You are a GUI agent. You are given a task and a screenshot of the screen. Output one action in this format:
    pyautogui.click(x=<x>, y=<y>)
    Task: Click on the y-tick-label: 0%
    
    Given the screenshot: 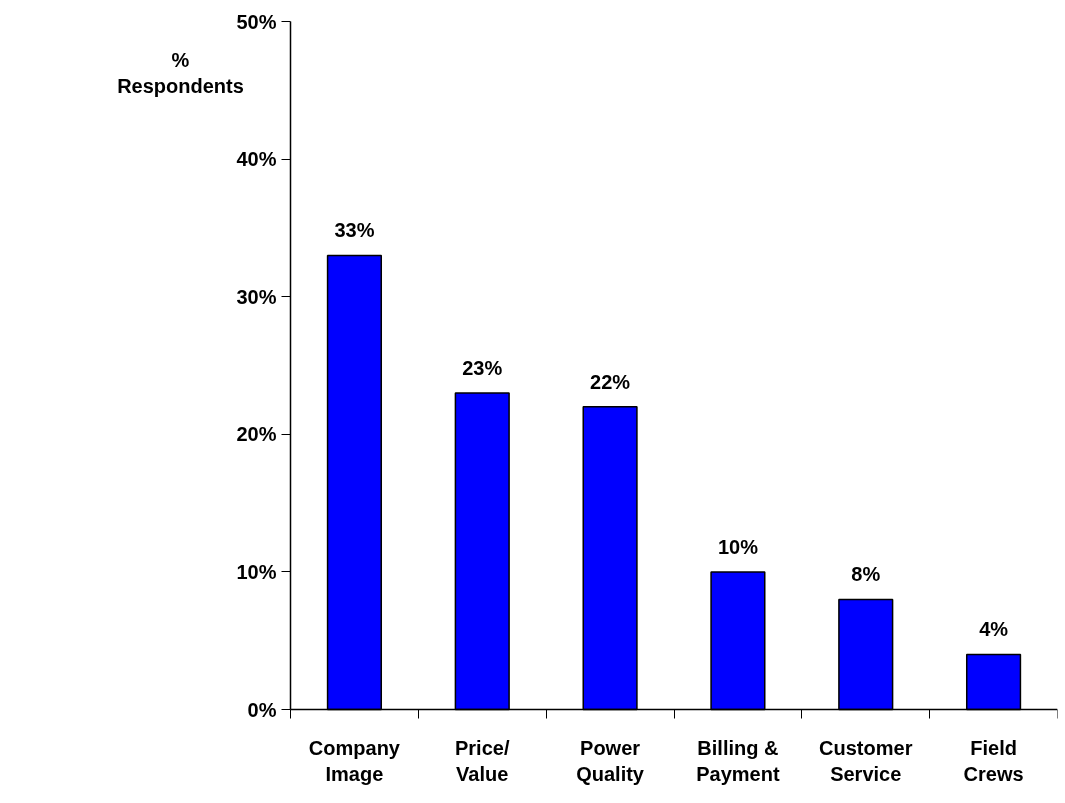 What is the action you would take?
    pyautogui.click(x=262, y=709)
    